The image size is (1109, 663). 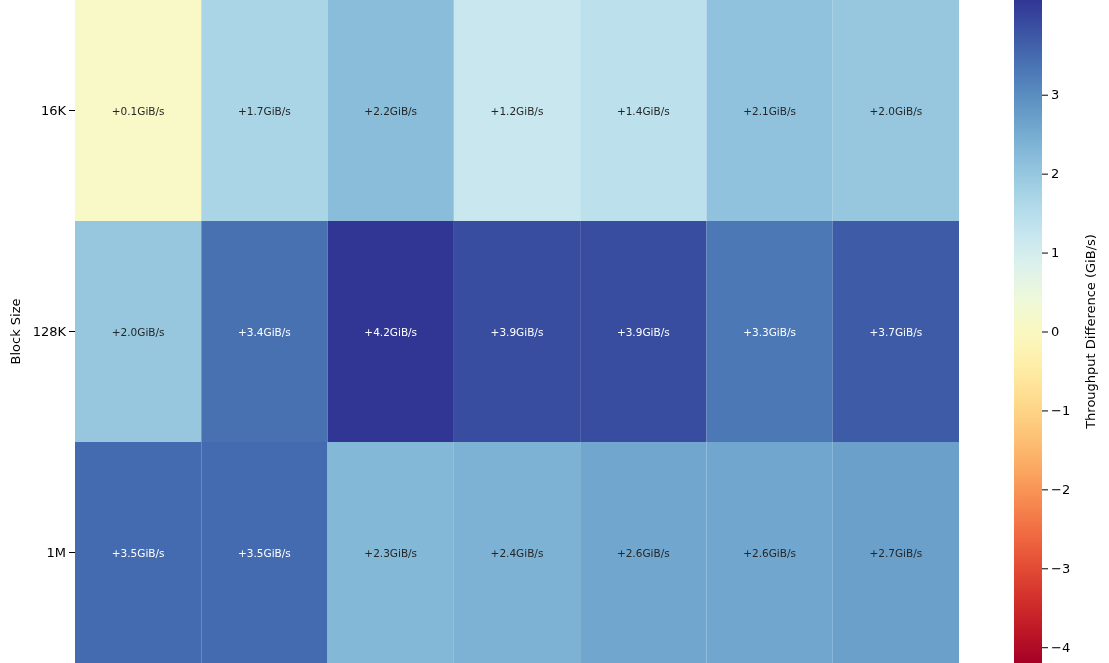 I want to click on color-bar-title: Throughput Difference (GiB/s), so click(x=1090, y=332).